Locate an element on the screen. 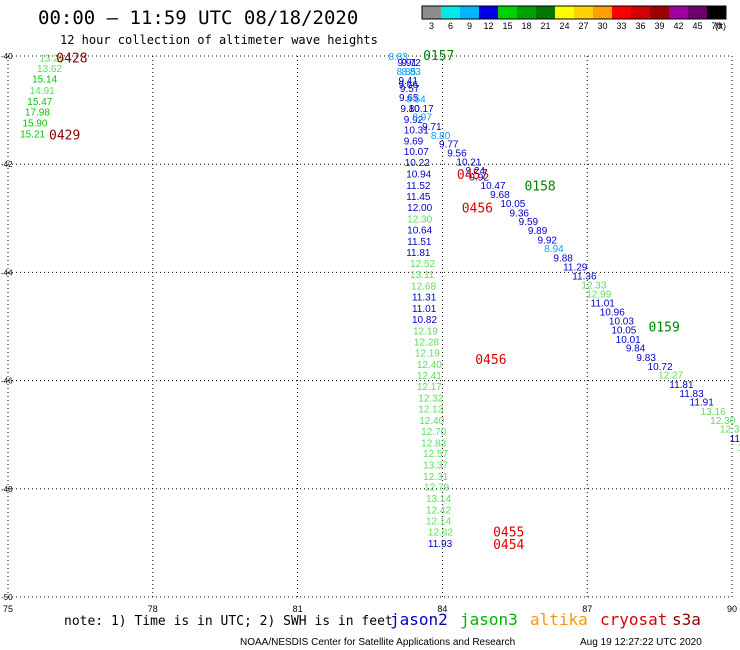  wave-height-value: 12.83 is located at coordinates (433, 443).